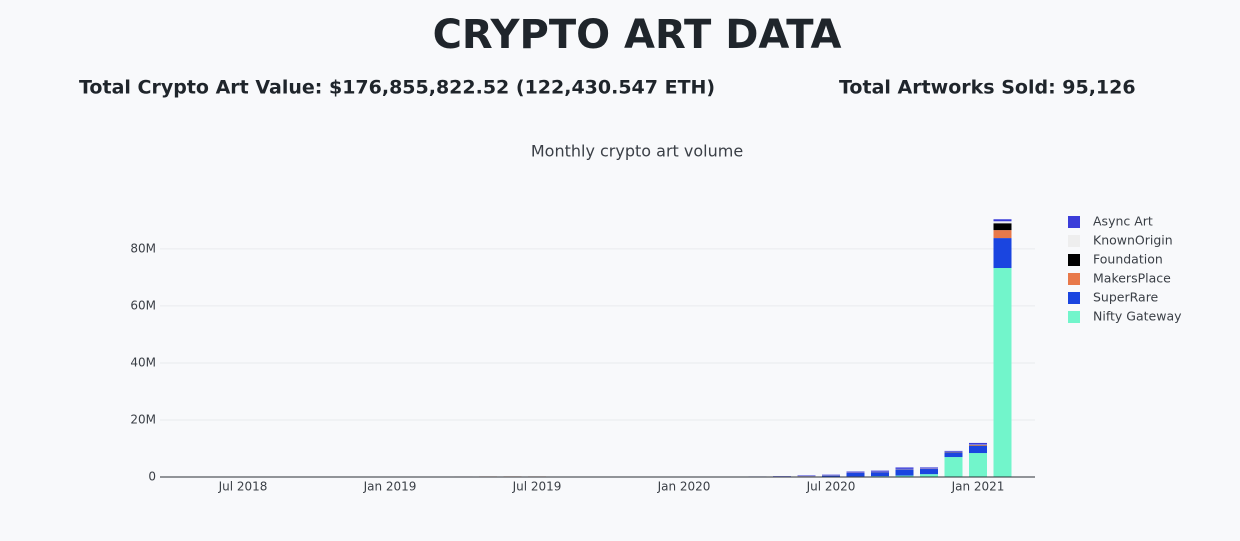 This screenshot has width=1240, height=541. I want to click on total-sold: Total Artworks Sold: 95,126, so click(987, 88).